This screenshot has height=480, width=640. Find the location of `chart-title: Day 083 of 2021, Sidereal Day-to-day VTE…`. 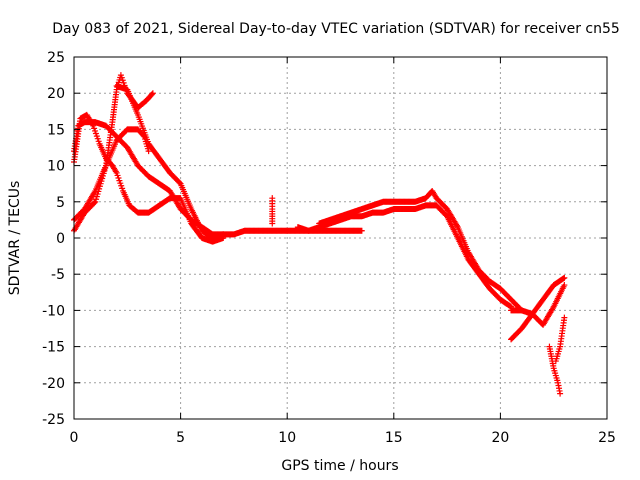

chart-title: Day 083 of 2021, Sidereal Day-to-day VTE… is located at coordinates (336, 29).